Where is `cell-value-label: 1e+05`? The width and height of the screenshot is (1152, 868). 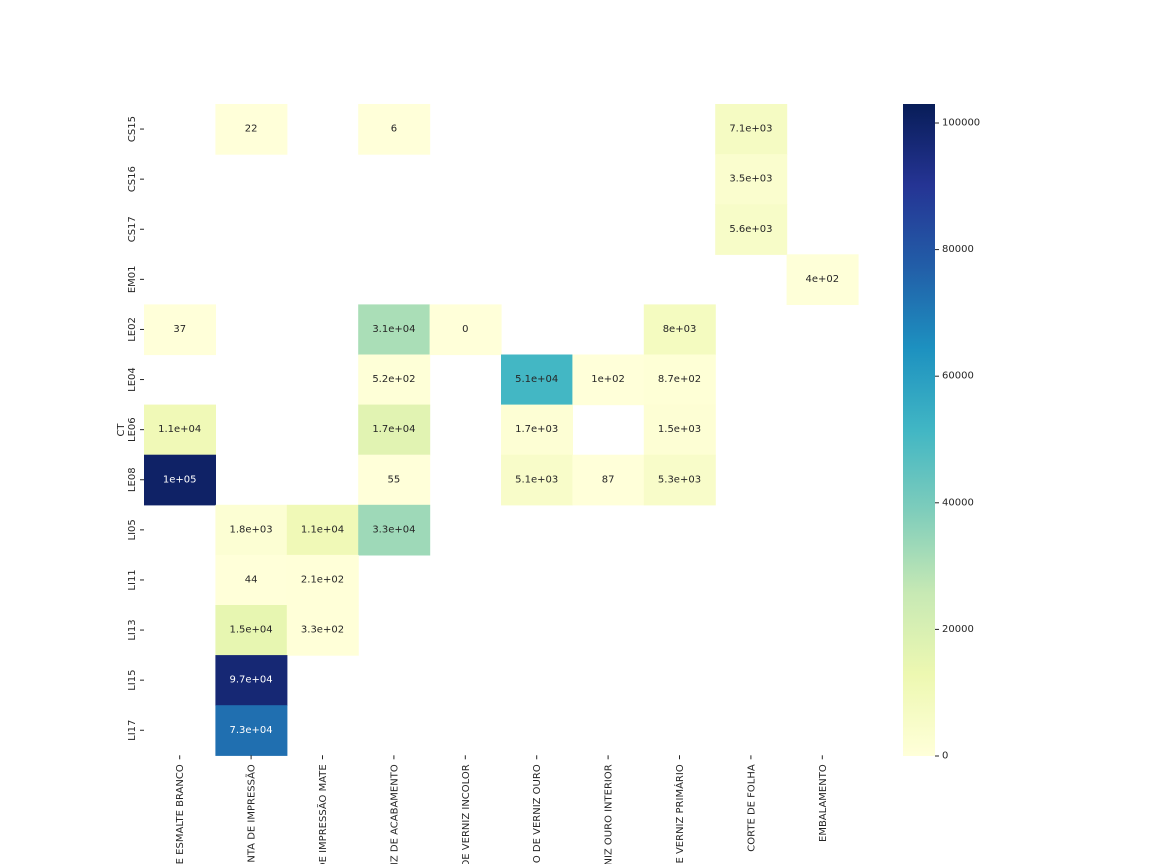
cell-value-label: 1e+05 is located at coordinates (180, 479).